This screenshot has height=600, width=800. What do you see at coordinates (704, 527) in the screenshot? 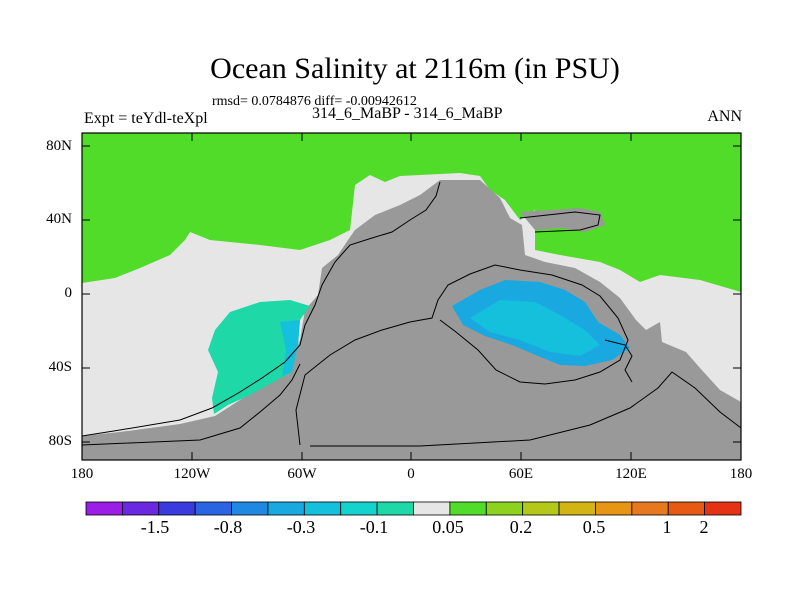
I see `colorbar-label: 2` at bounding box center [704, 527].